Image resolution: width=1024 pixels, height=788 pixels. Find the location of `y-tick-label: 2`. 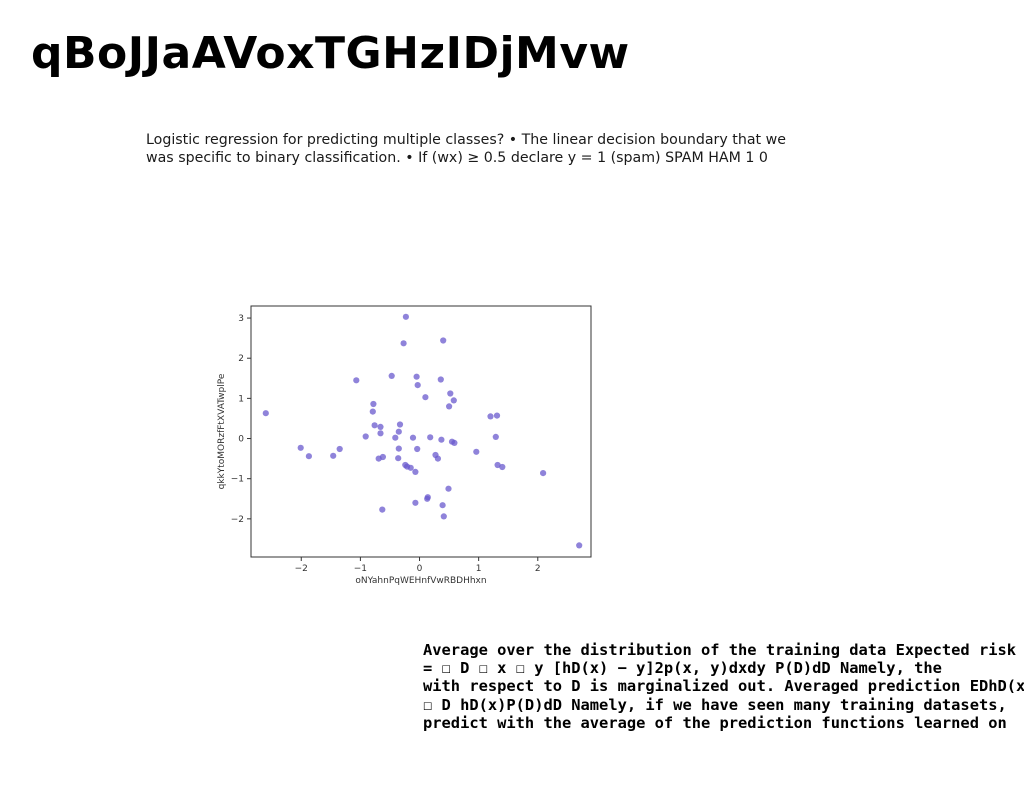

y-tick-label: 2 is located at coordinates (241, 359).